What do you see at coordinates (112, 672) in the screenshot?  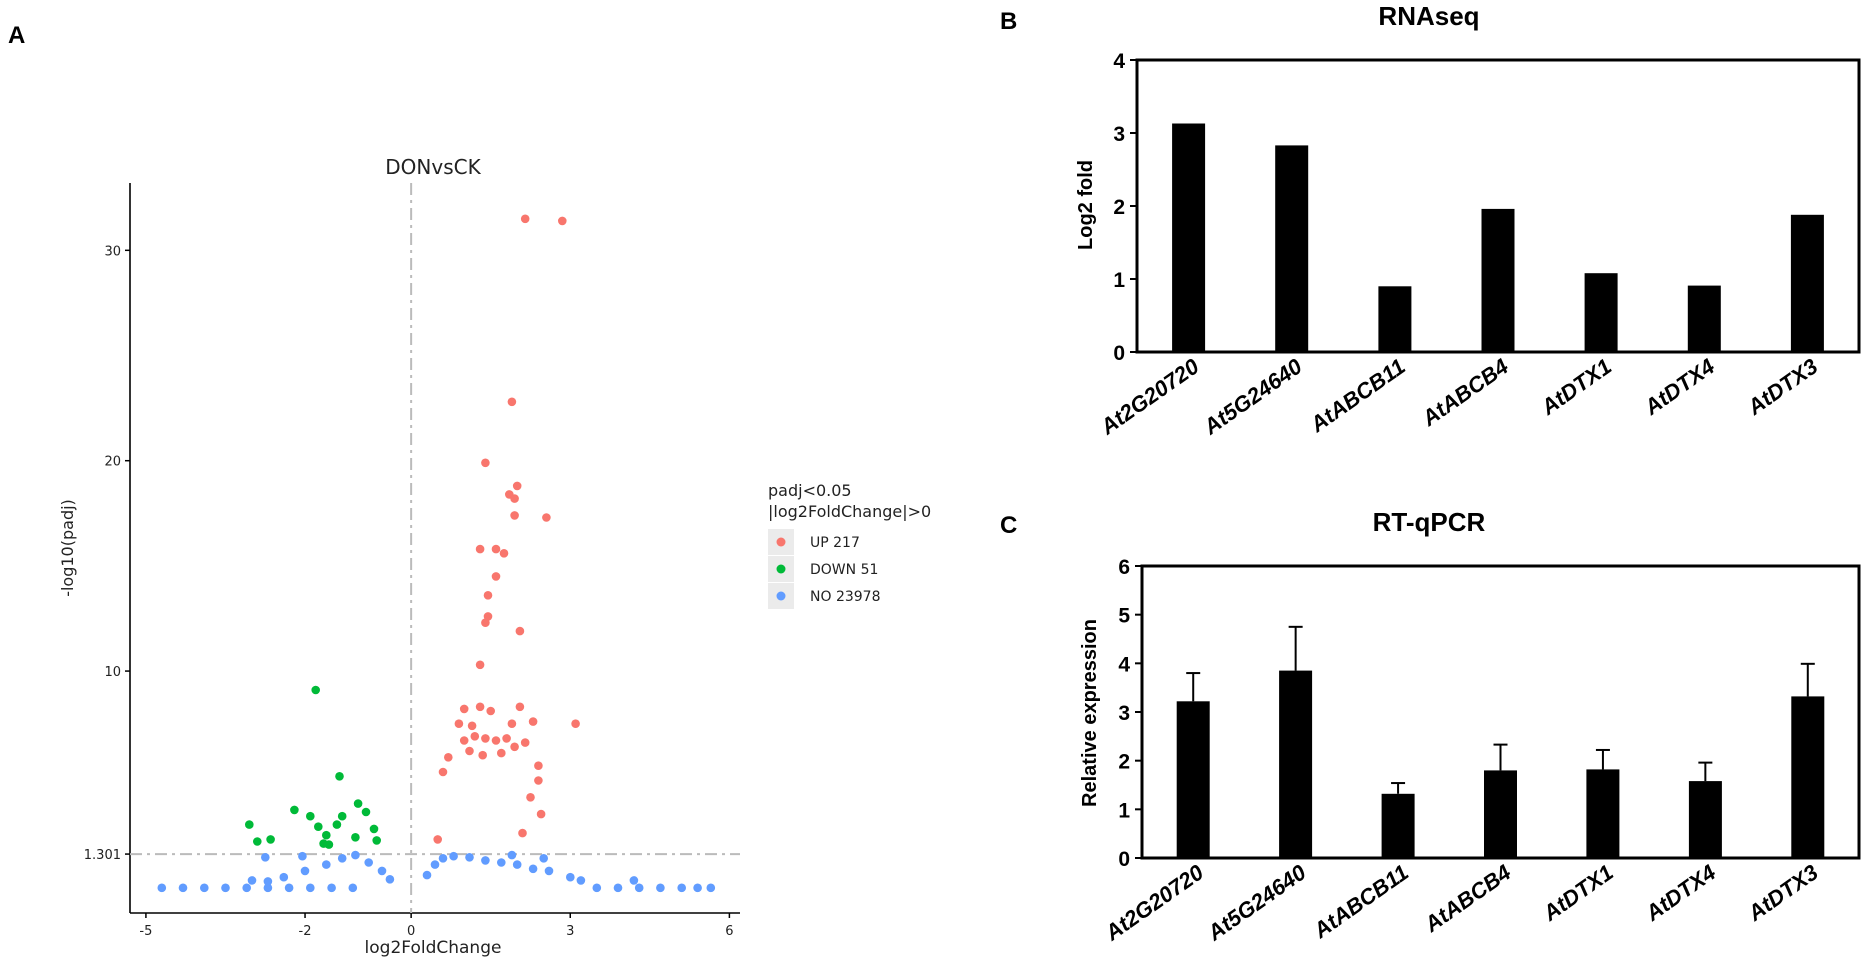 I see `volcano-y-tick-label: 10` at bounding box center [112, 672].